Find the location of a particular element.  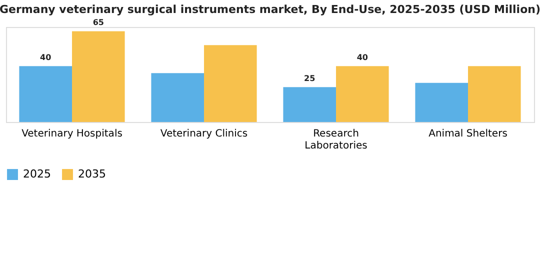

data-label: 65 is located at coordinates (98, 23).